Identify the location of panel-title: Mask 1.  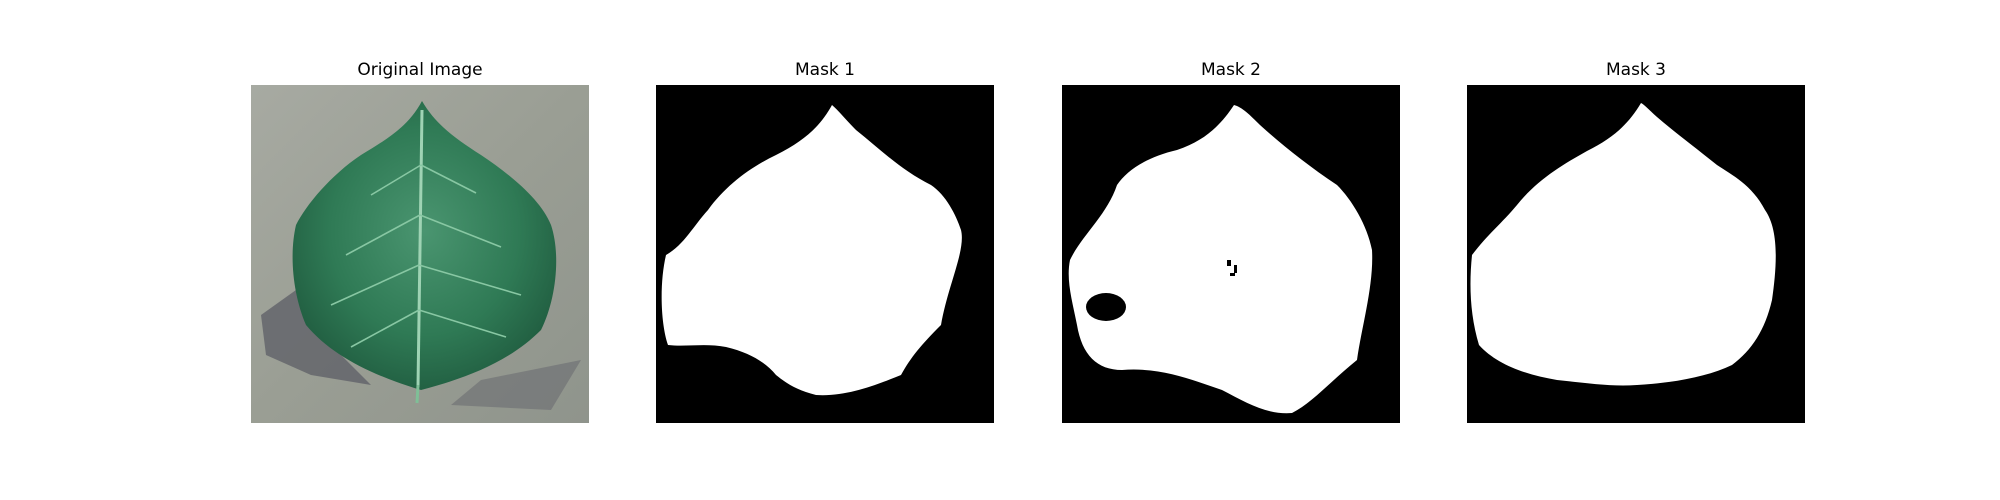
(824, 70).